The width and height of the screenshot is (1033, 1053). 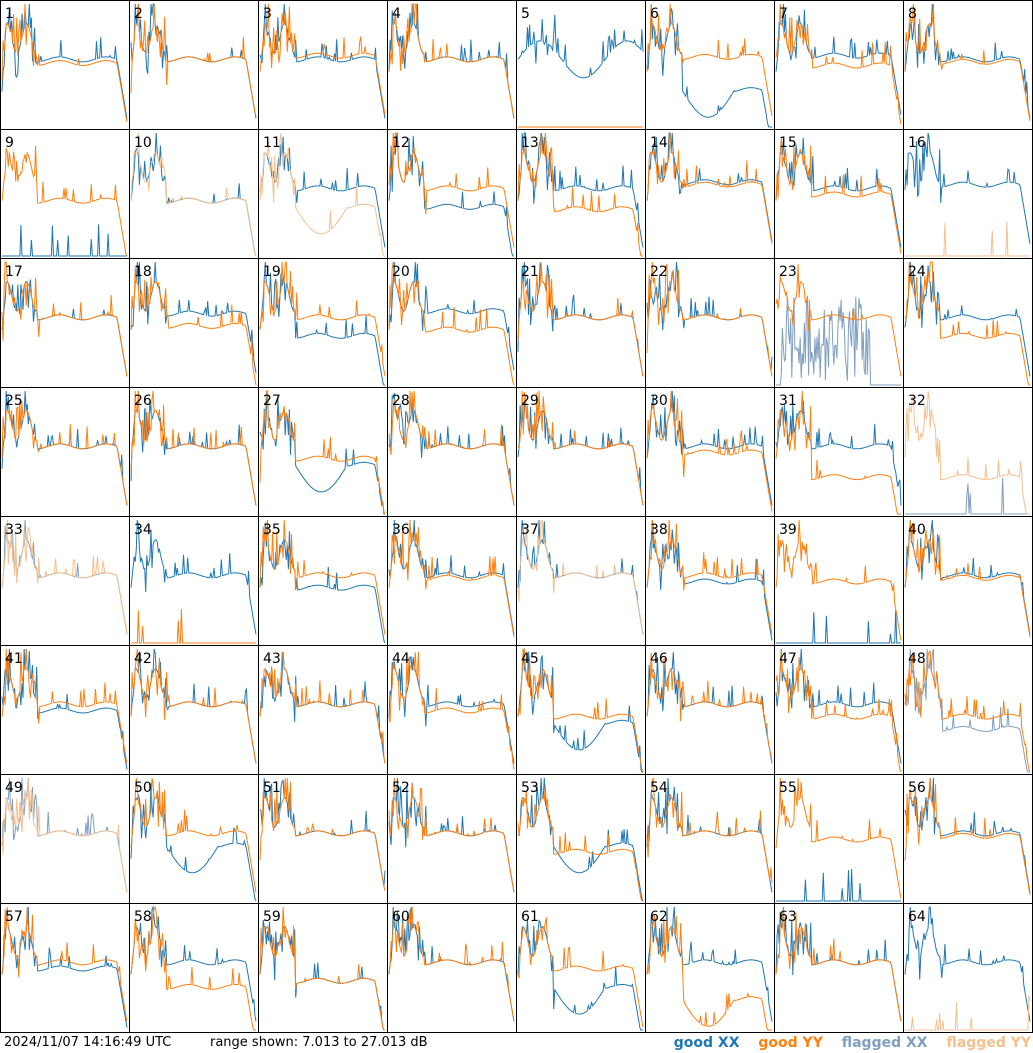 What do you see at coordinates (272, 401) in the screenshot?
I see `panel-label: 27` at bounding box center [272, 401].